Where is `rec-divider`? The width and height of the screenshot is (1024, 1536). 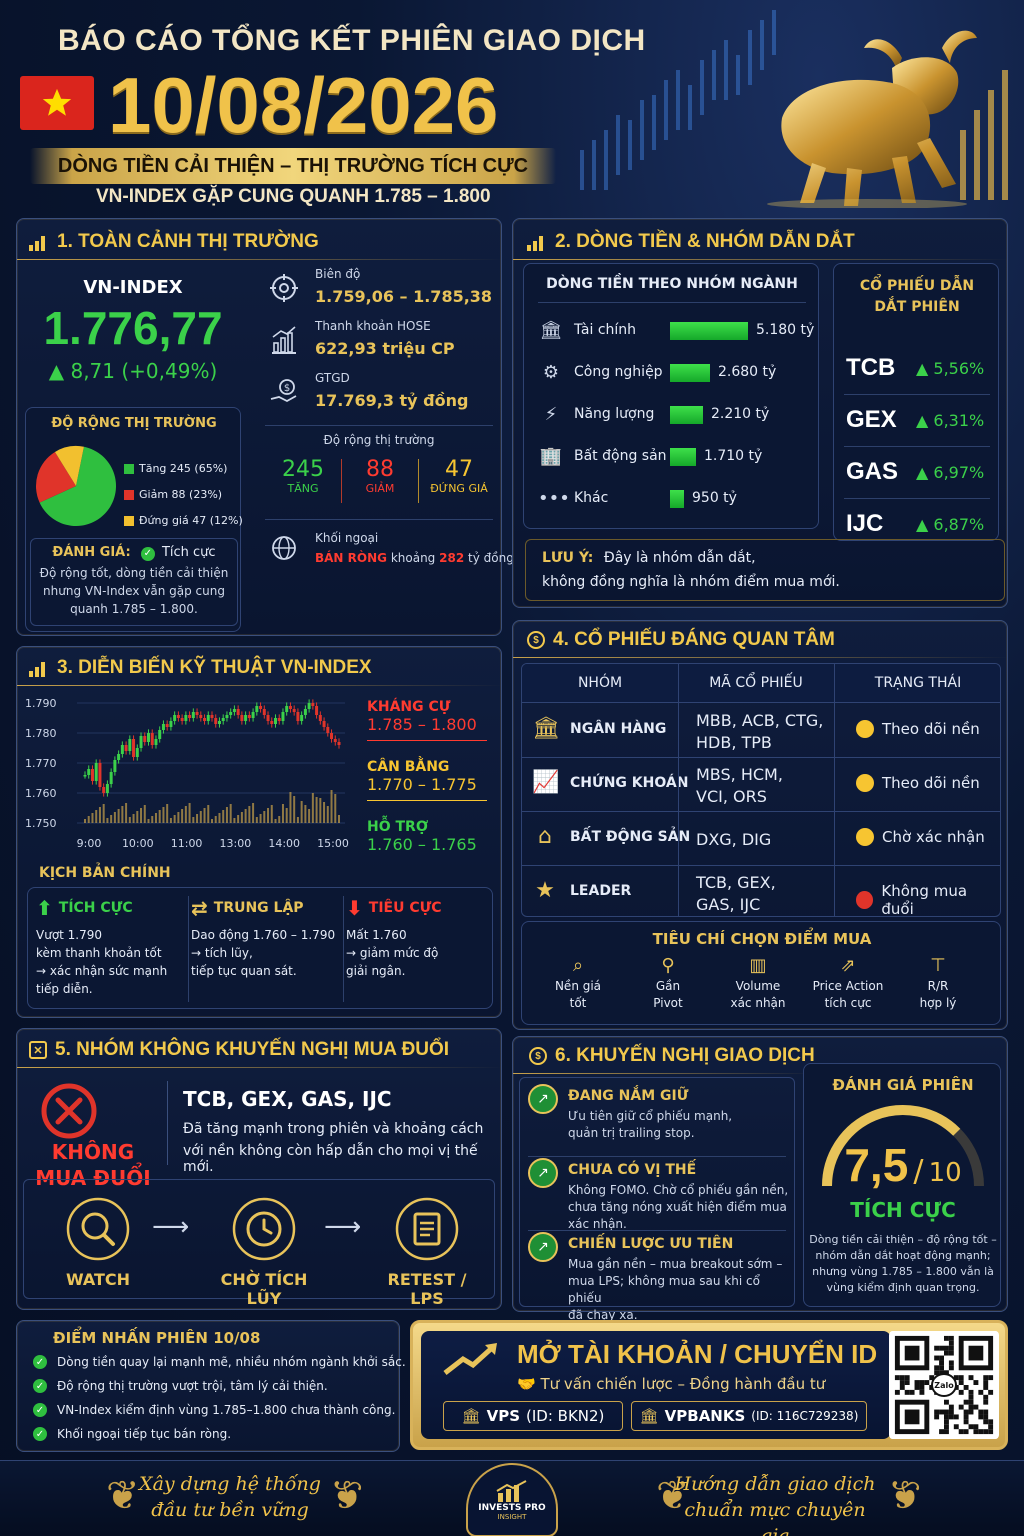 rec-divider is located at coordinates (657, 1230).